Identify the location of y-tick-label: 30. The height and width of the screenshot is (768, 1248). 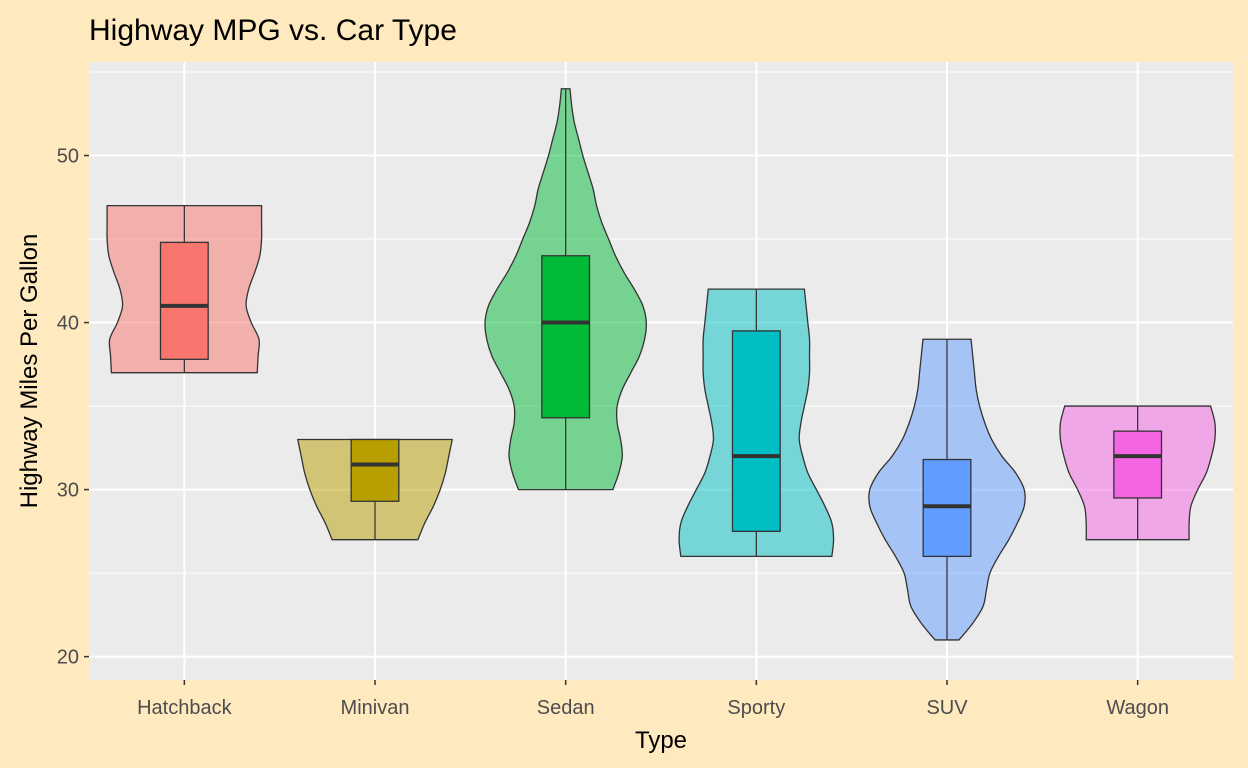
(68, 491).